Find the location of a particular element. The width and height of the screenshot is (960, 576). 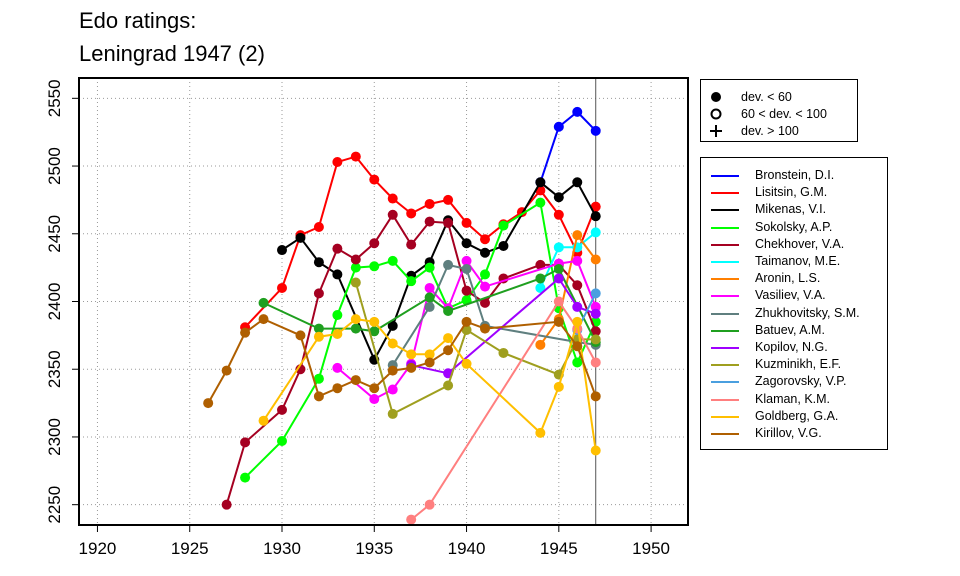

series-line-taimanov-m-e is located at coordinates (568, 260).